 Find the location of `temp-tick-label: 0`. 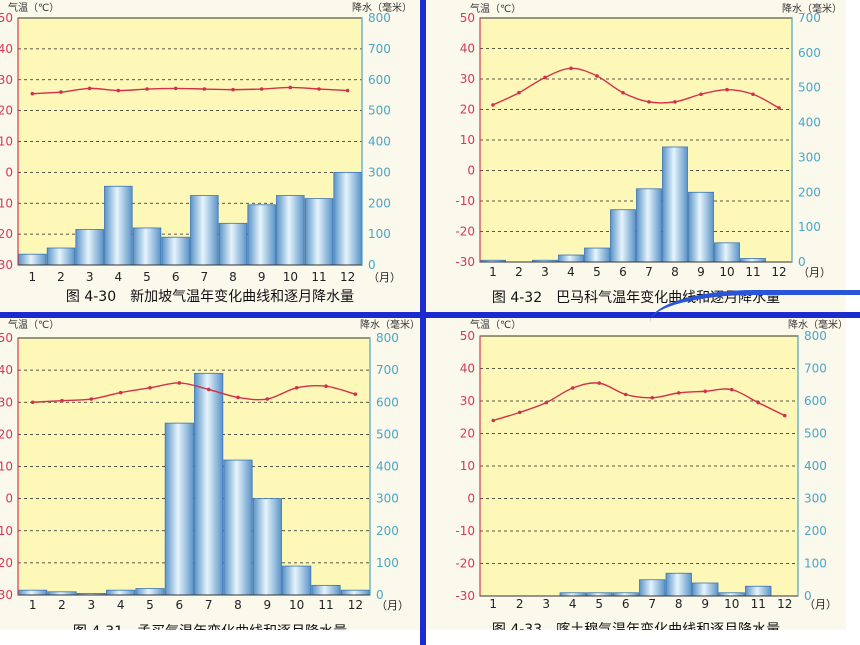

temp-tick-label: 0 is located at coordinates (471, 171).